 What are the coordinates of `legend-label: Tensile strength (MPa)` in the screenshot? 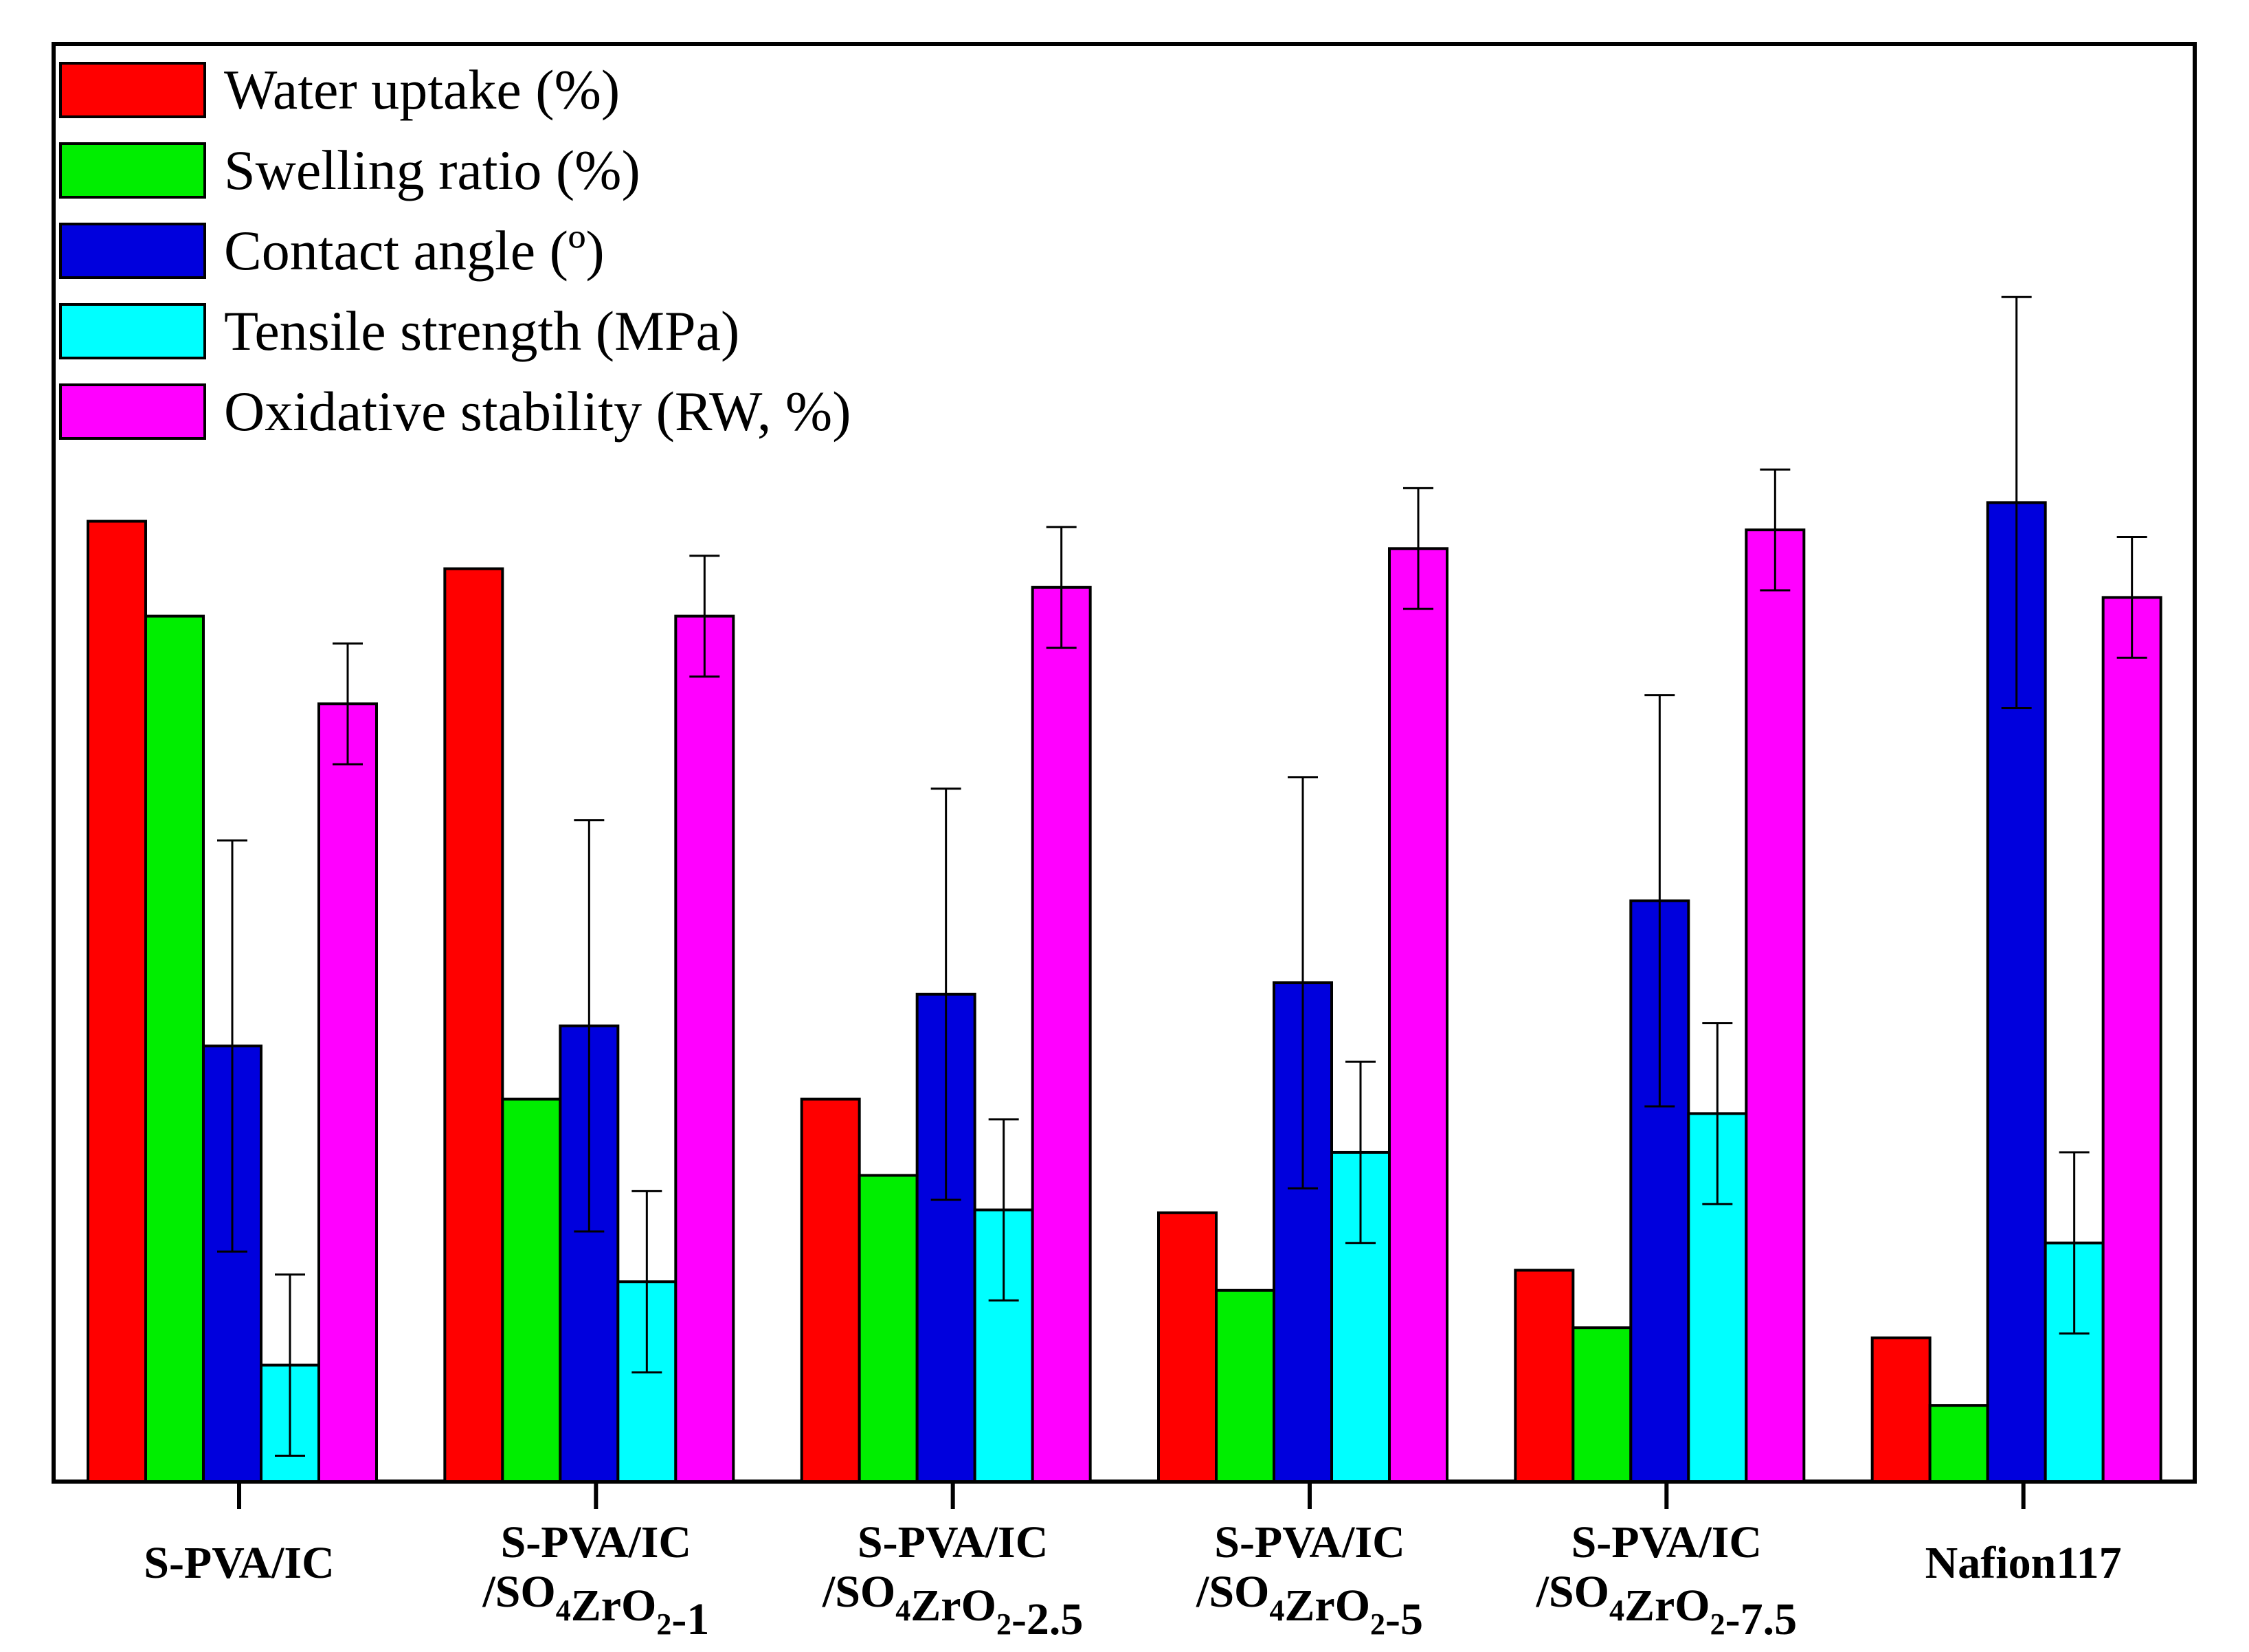 It's located at (481, 331).